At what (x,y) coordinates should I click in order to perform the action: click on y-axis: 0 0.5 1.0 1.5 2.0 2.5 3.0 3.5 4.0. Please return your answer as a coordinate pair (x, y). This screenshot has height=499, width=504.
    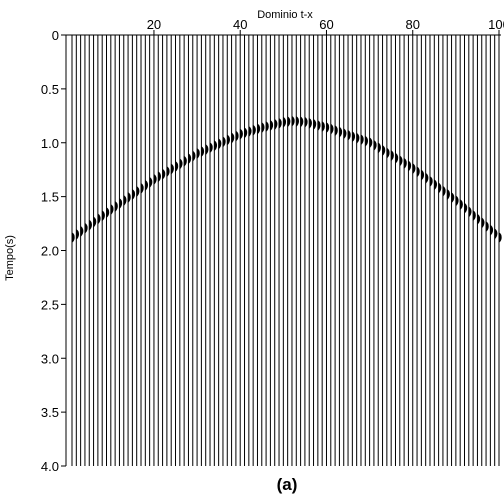
    Looking at the image, I should click on (54, 251).